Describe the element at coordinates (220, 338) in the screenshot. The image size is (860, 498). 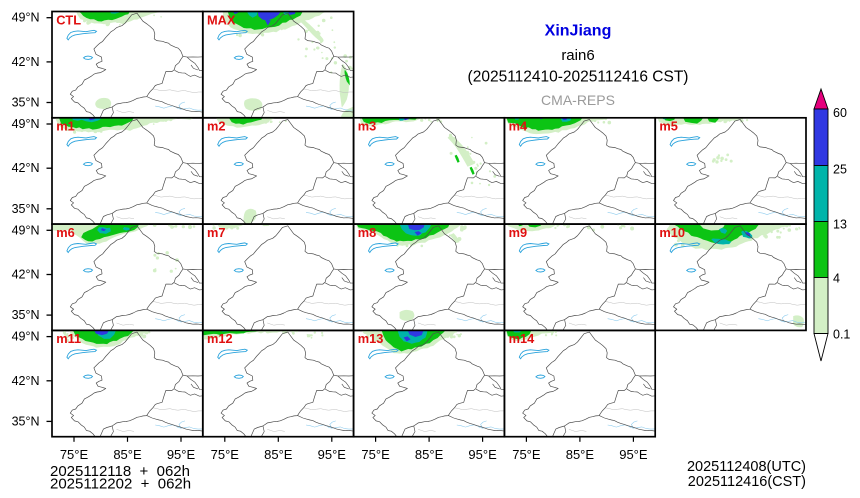
I see `svg-text: m12` at that location.